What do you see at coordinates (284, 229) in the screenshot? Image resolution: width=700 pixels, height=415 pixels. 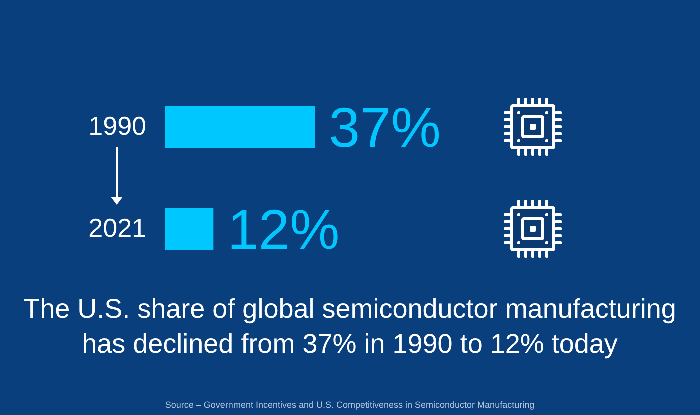 I see `data-label: 12%` at bounding box center [284, 229].